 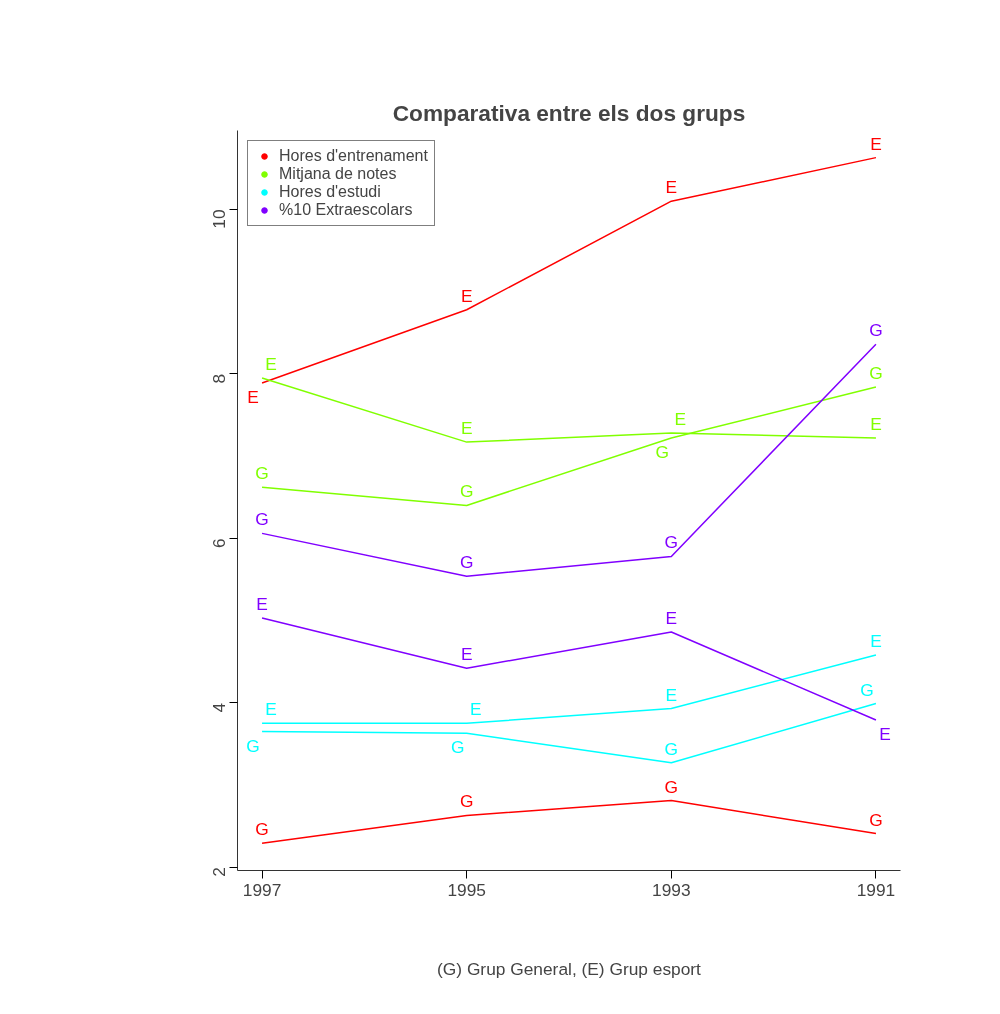 I want to click on legend-label: %10 Extraescolars, so click(x=346, y=210).